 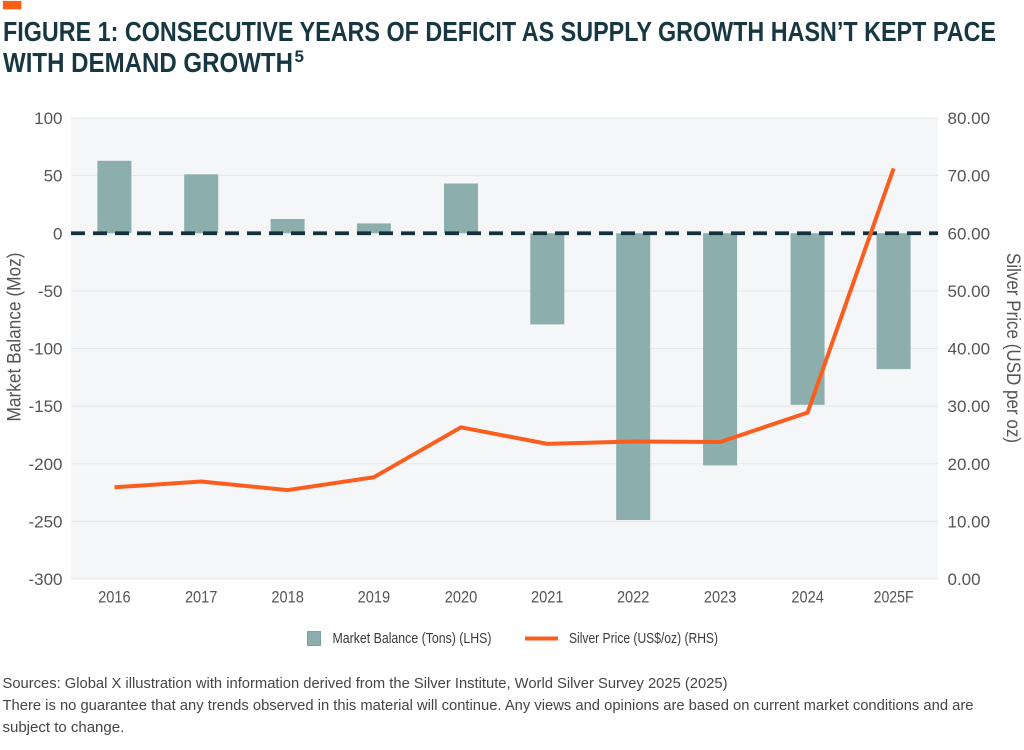 I want to click on svg-text: 50, so click(x=53, y=176).